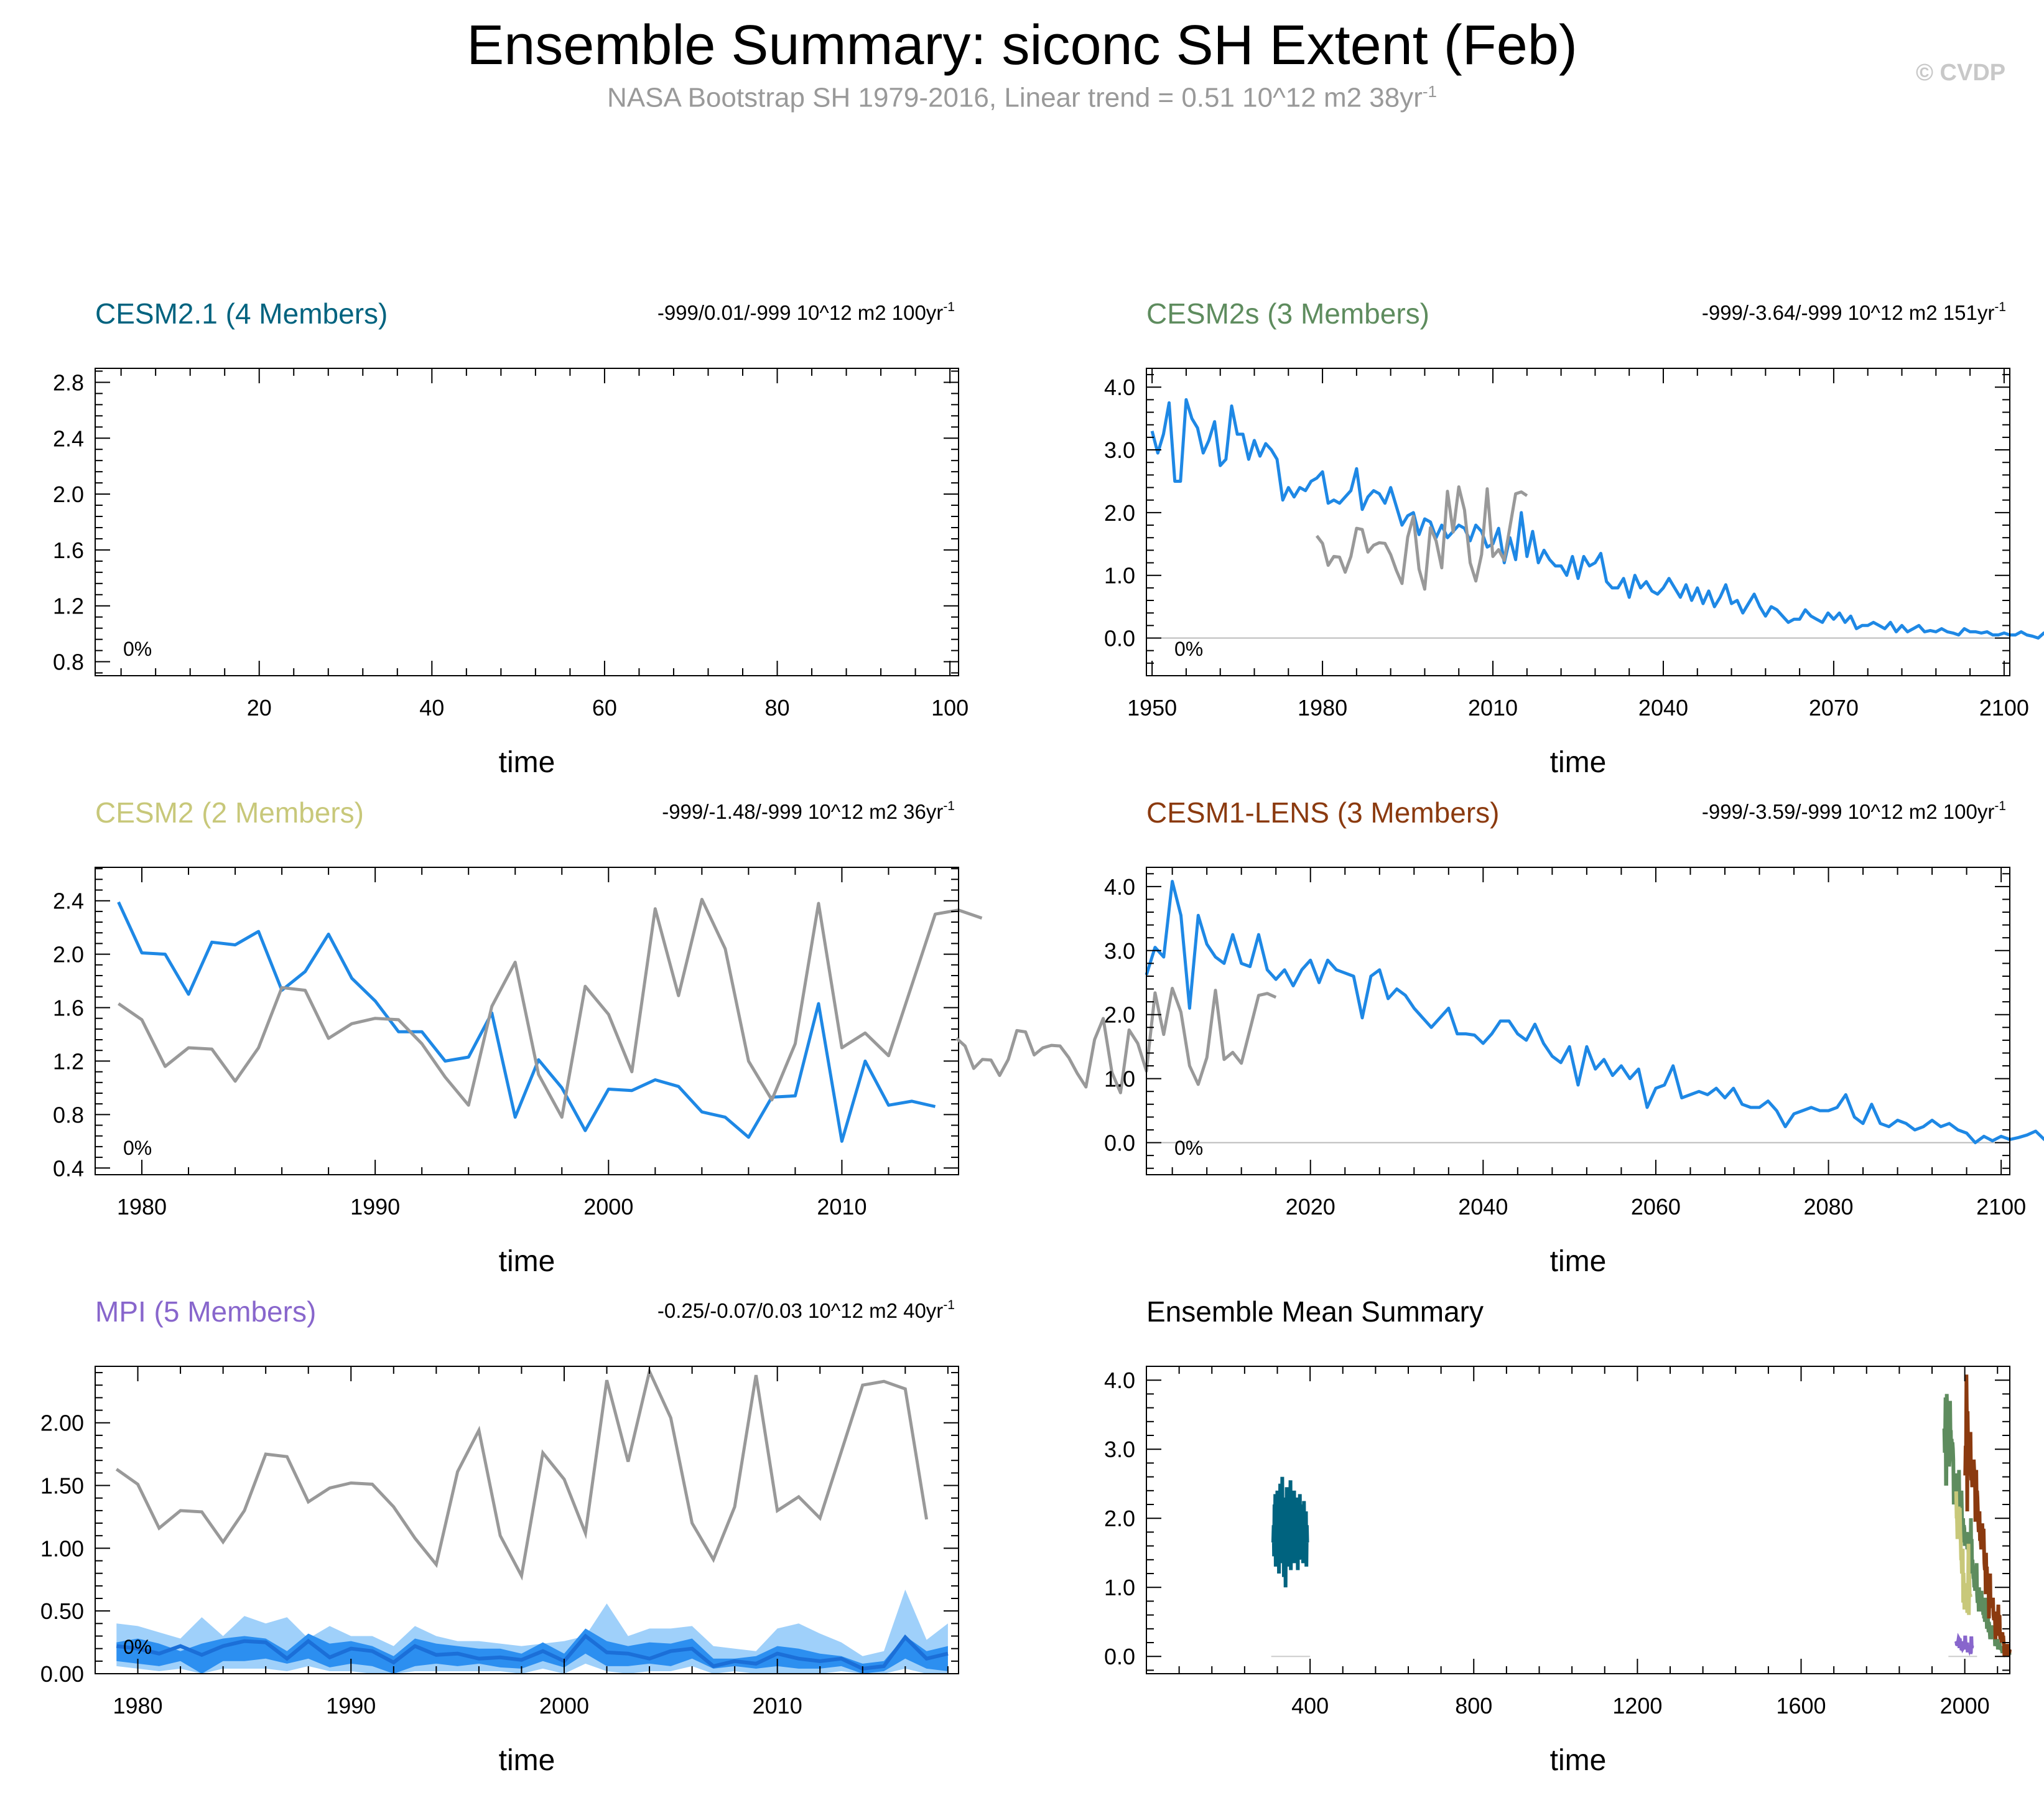  I want to click on subtitle-exponent: -1, so click(1430, 91).